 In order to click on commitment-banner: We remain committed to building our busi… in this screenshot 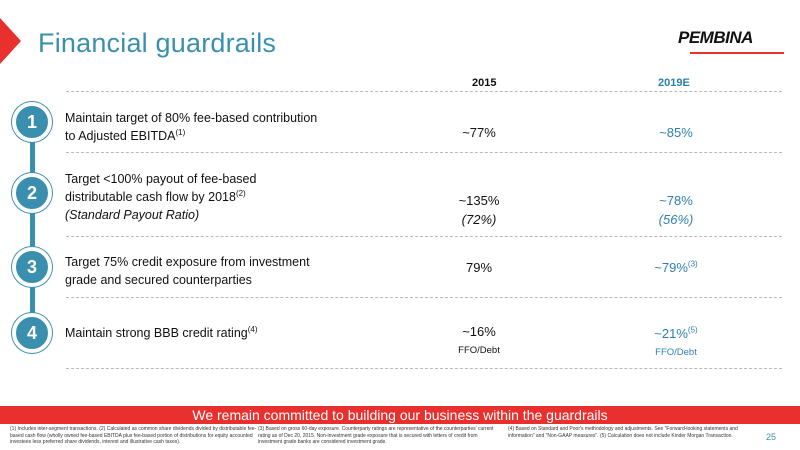, I will do `click(400, 415)`.